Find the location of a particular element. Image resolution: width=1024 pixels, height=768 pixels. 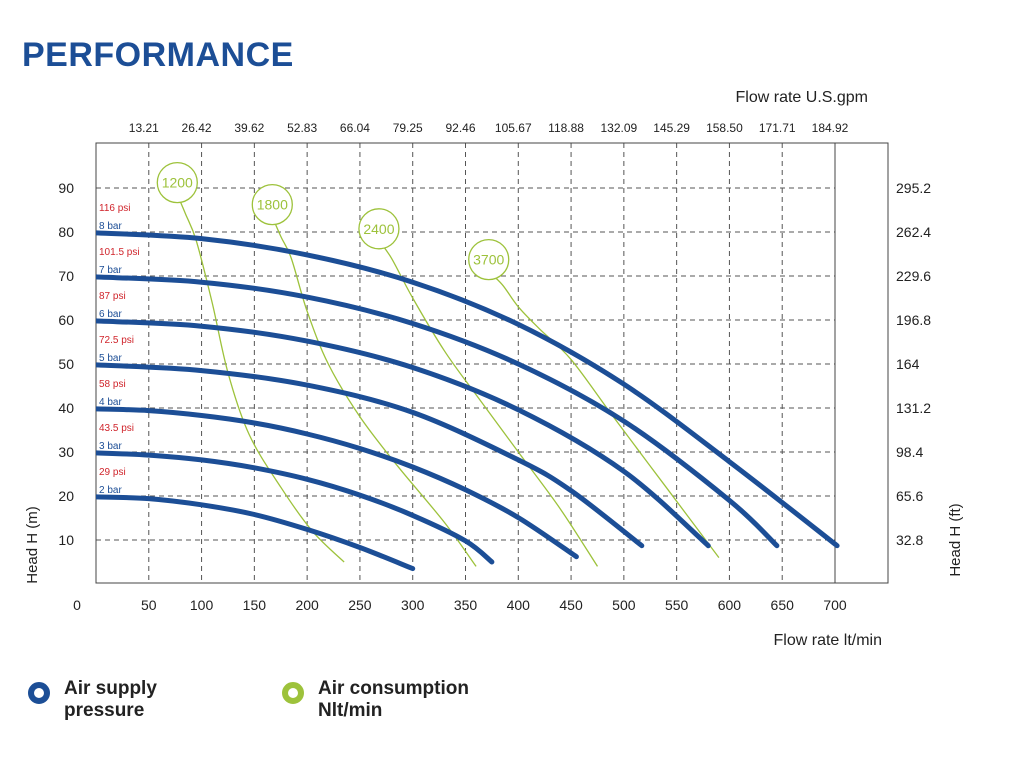

y-tick-label: 20 is located at coordinates (66, 496).